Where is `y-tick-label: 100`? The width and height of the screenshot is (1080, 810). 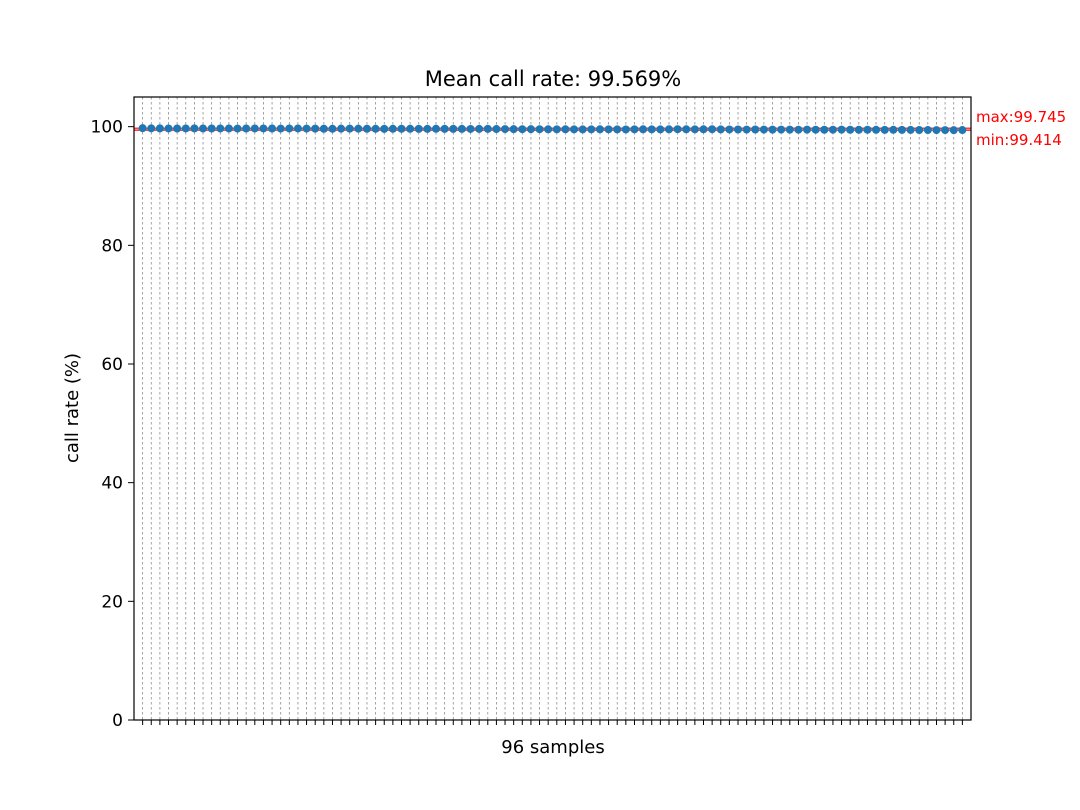
y-tick-label: 100 is located at coordinates (107, 128).